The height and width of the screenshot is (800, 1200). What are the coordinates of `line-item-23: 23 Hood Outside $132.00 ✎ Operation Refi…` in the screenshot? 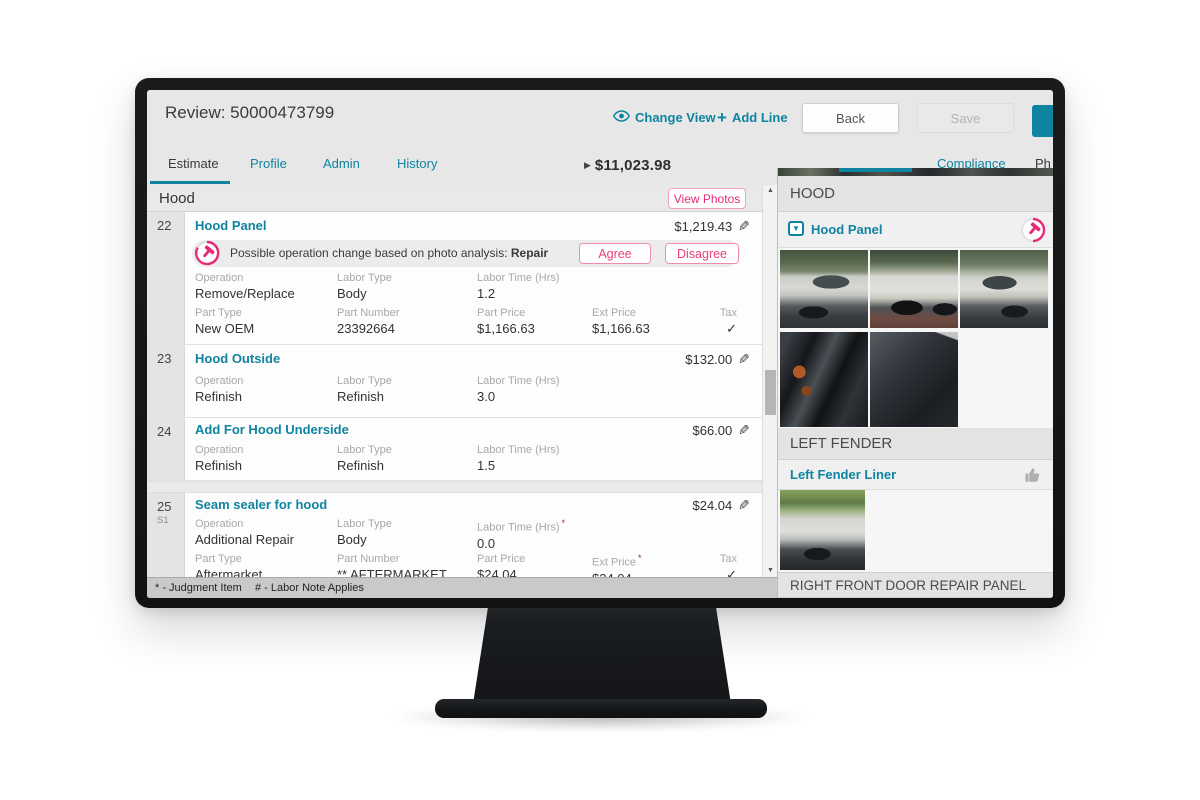 It's located at (454, 381).